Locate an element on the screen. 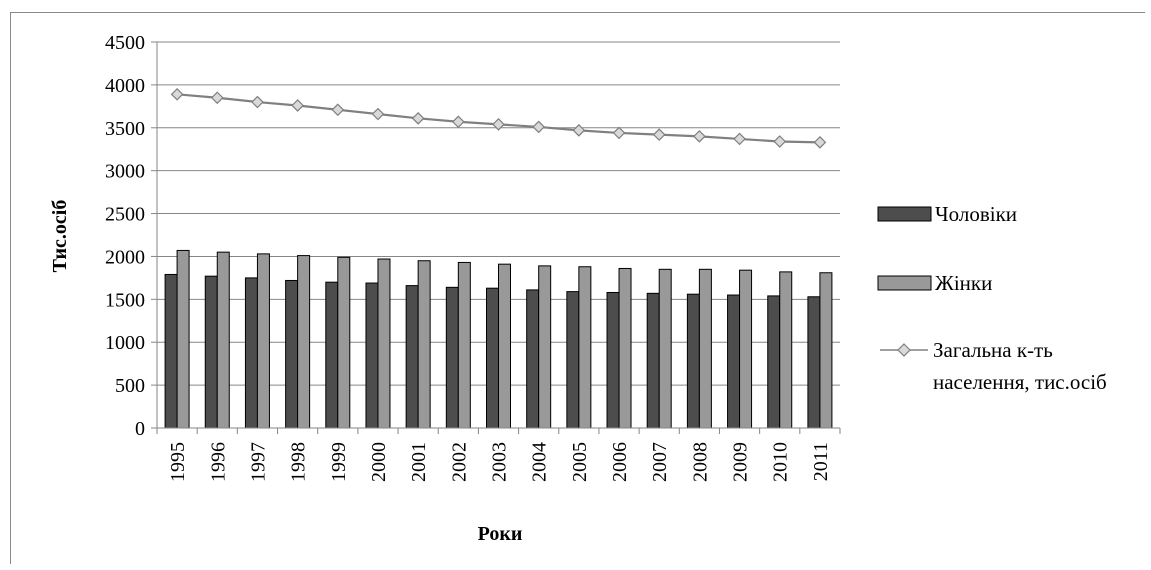  x-tick-label-2003: 2003 is located at coordinates (500, 462).